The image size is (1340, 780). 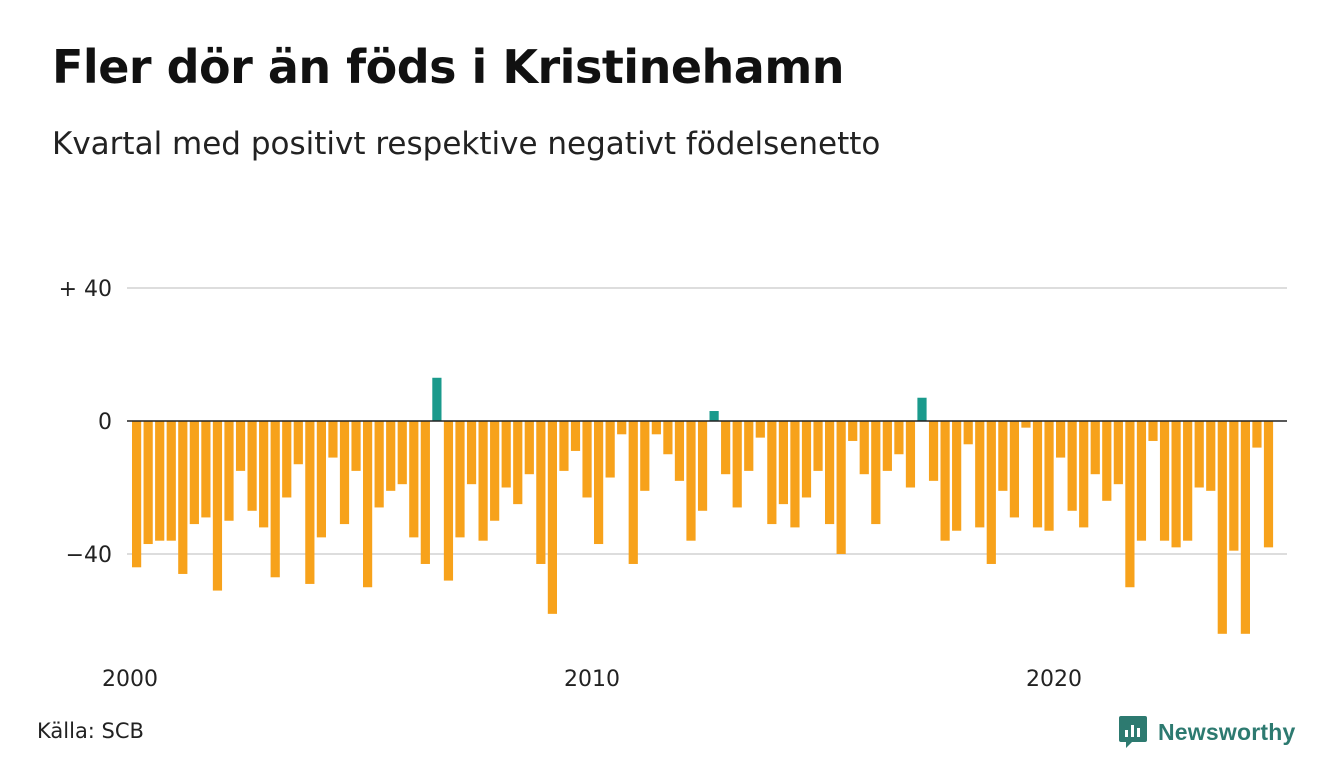 I want to click on y-tick-label: 0, so click(x=105, y=422).